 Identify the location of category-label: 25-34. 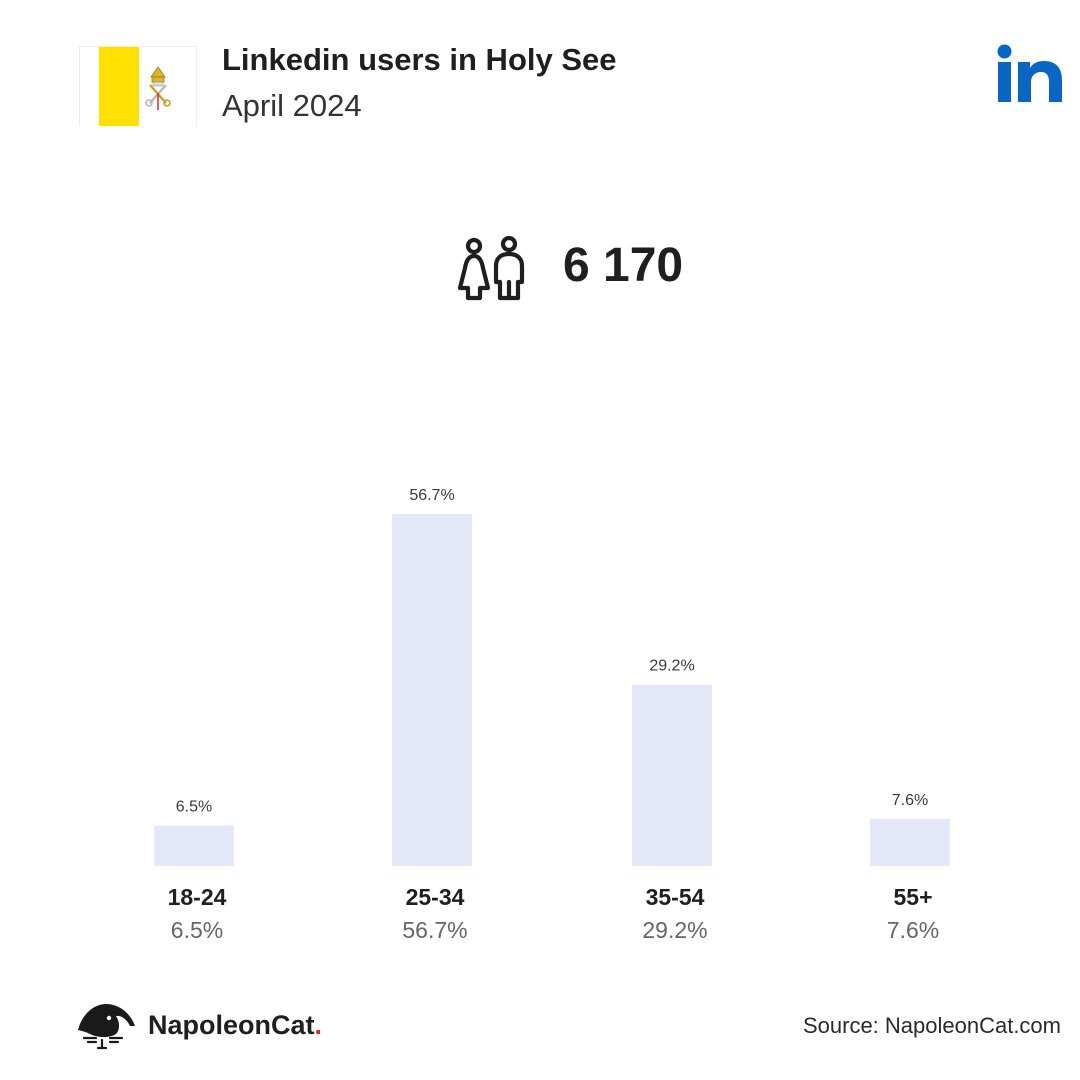
(435, 897).